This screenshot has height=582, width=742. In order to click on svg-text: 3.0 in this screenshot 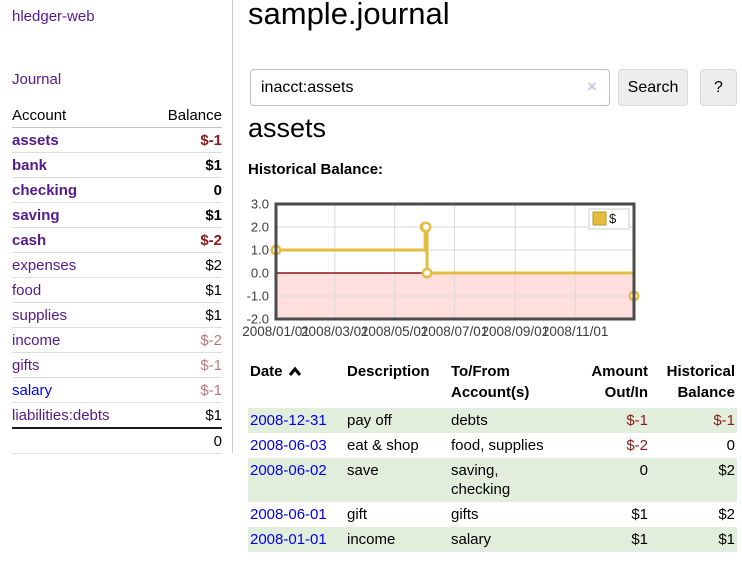, I will do `click(260, 204)`.